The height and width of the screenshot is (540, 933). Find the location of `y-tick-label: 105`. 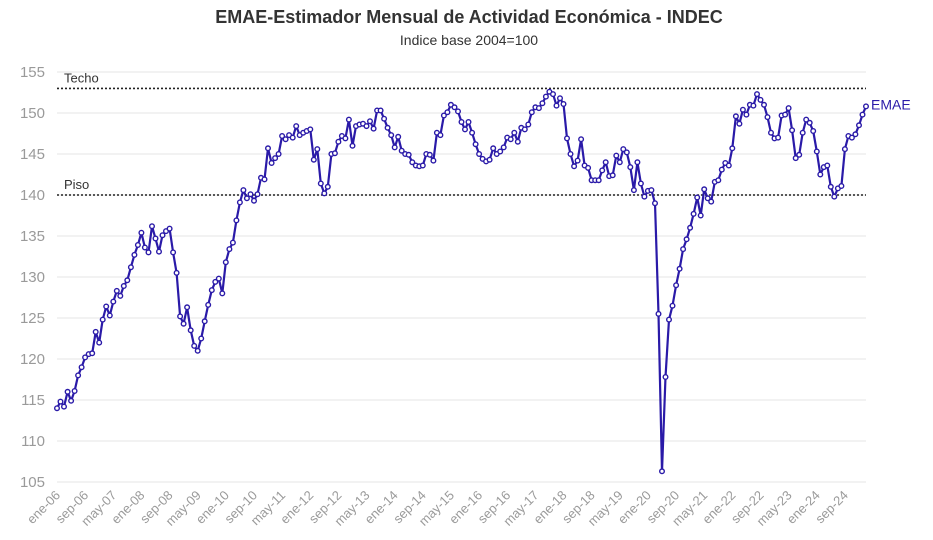

y-tick-label: 105 is located at coordinates (32, 482).